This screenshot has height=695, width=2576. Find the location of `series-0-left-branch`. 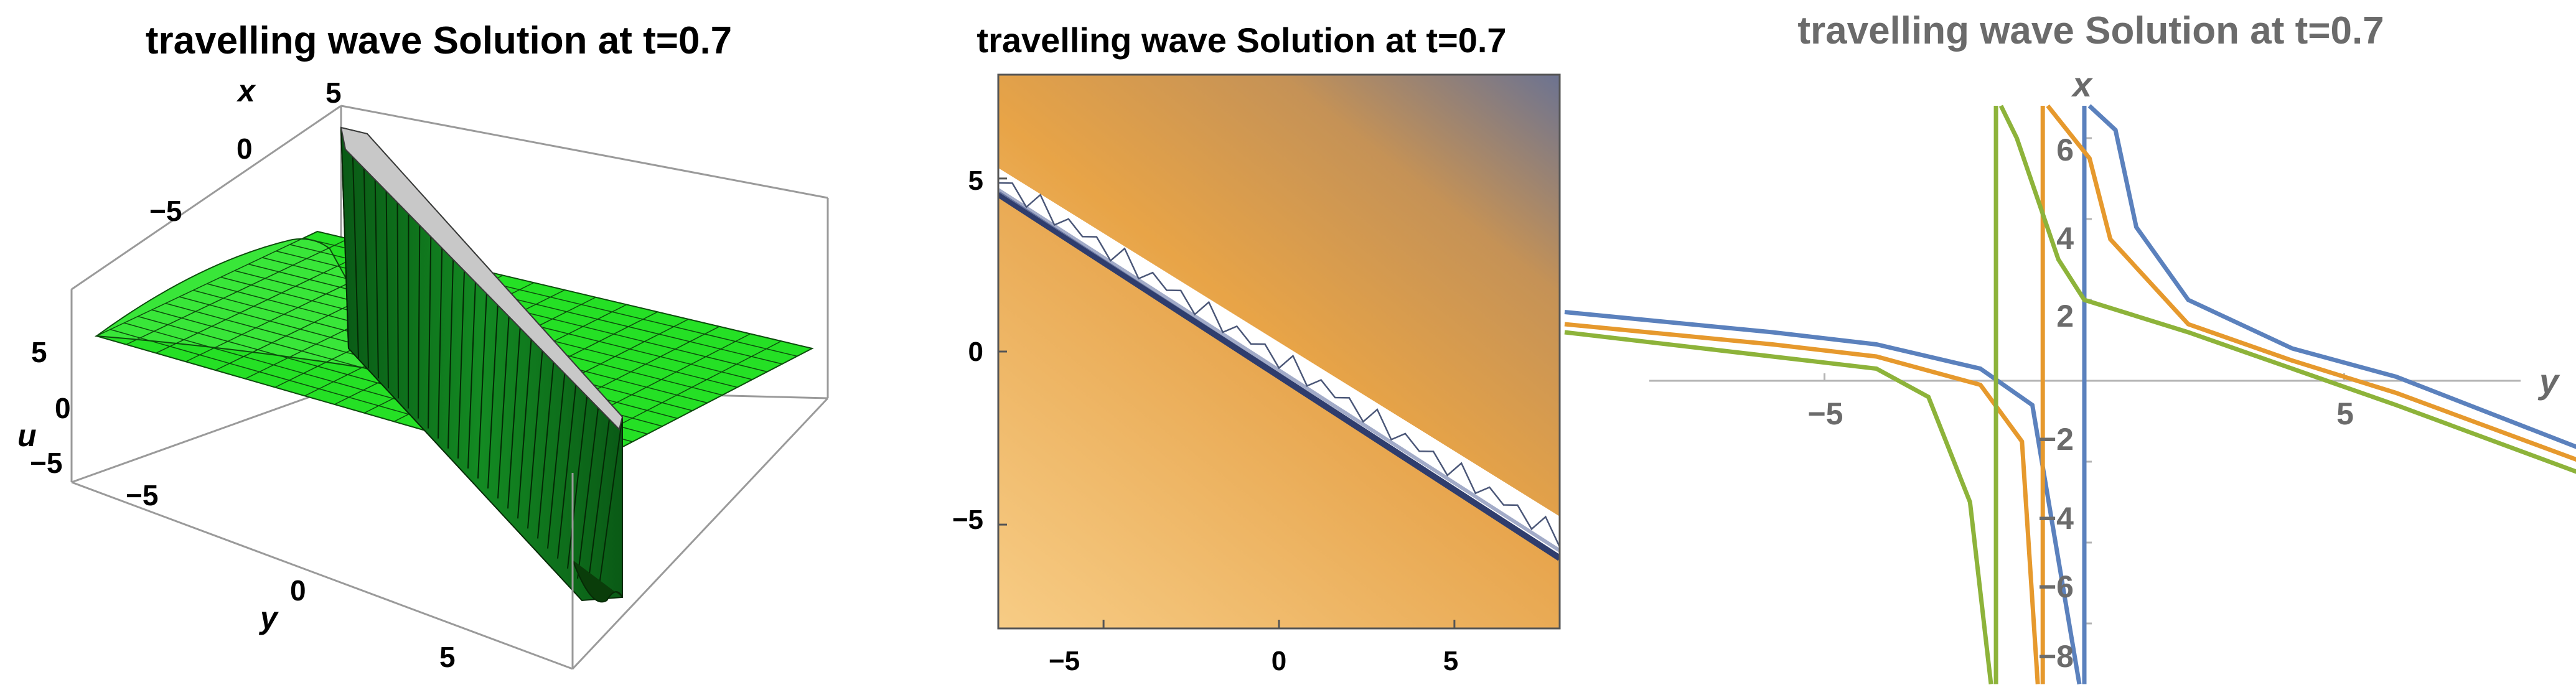

series-0-left-branch is located at coordinates (1823, 497).